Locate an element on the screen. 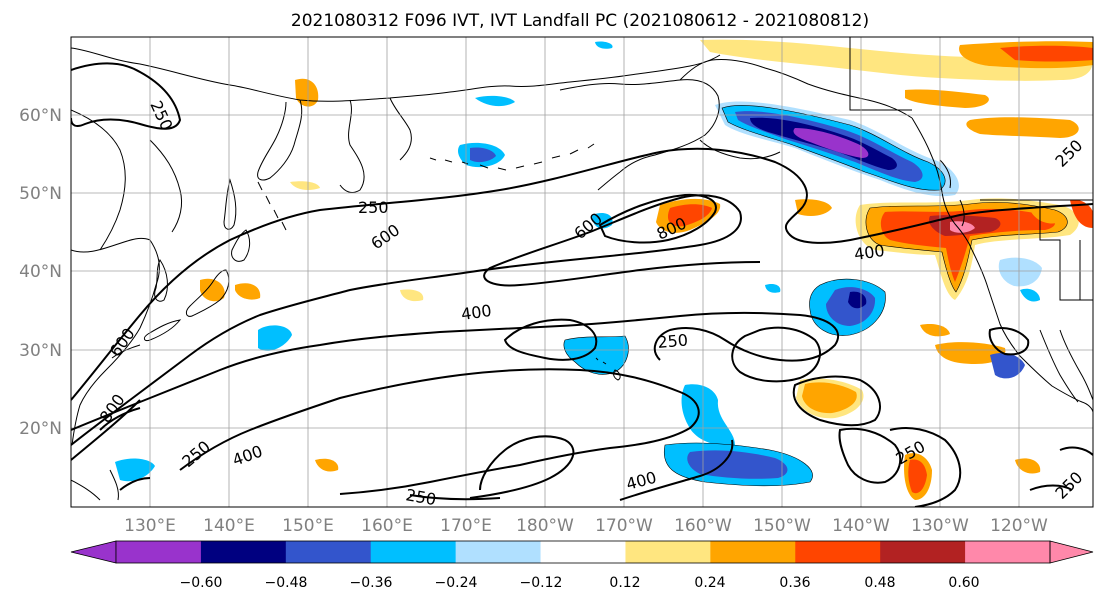 The width and height of the screenshot is (1105, 601). colorbar-outline is located at coordinates (583, 552).